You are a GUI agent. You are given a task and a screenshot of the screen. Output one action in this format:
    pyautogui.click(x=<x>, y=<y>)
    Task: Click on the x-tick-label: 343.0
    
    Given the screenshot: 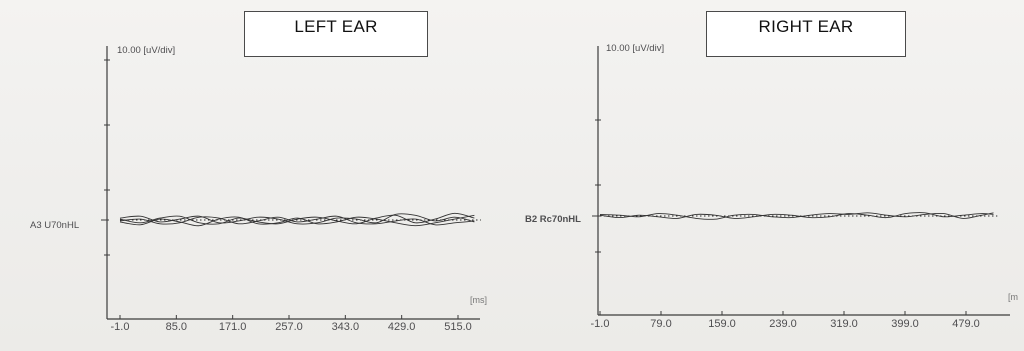 What is the action you would take?
    pyautogui.click(x=346, y=327)
    